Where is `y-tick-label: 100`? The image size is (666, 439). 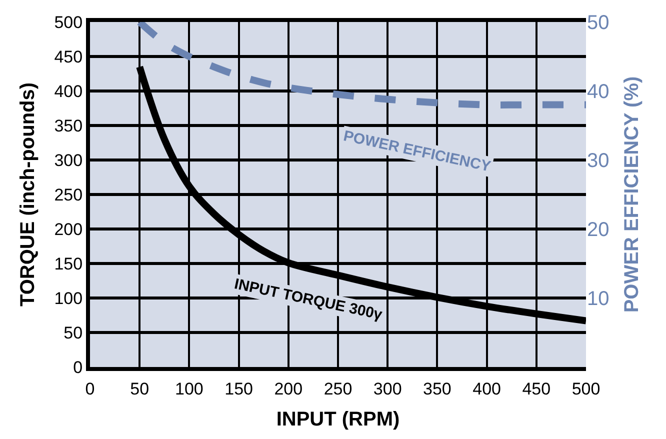 y-tick-label: 100 is located at coordinates (68, 298).